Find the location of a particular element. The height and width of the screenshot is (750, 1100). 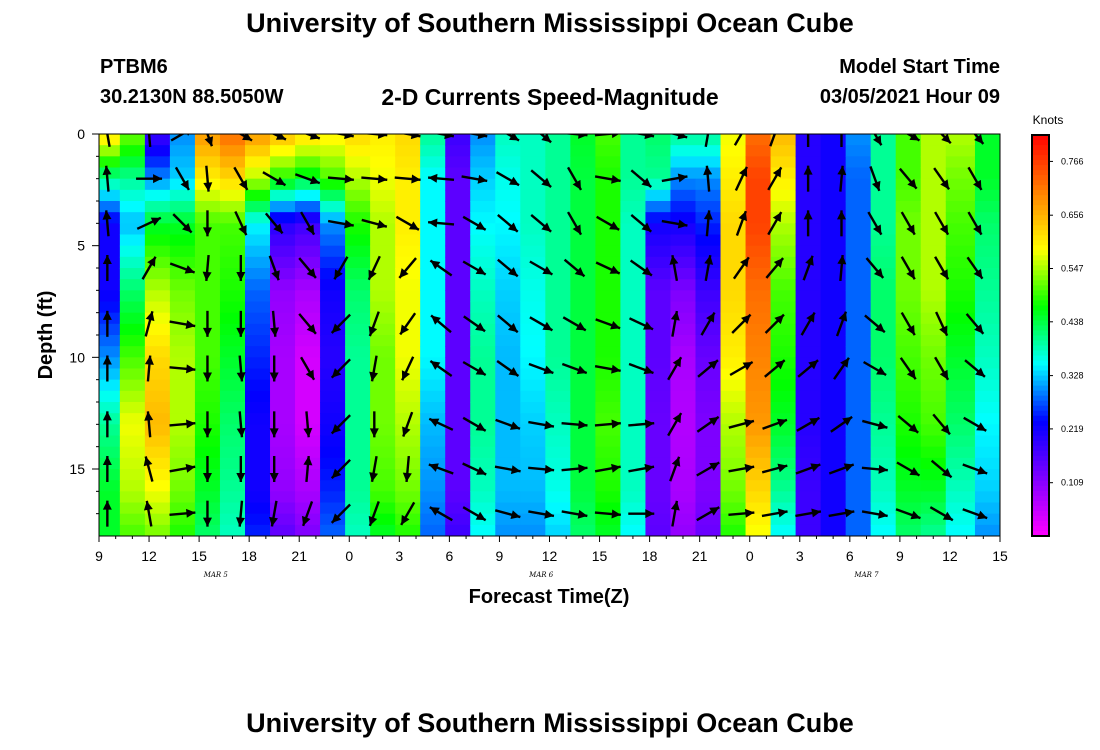

y-tick-label: 10 is located at coordinates (77, 357).